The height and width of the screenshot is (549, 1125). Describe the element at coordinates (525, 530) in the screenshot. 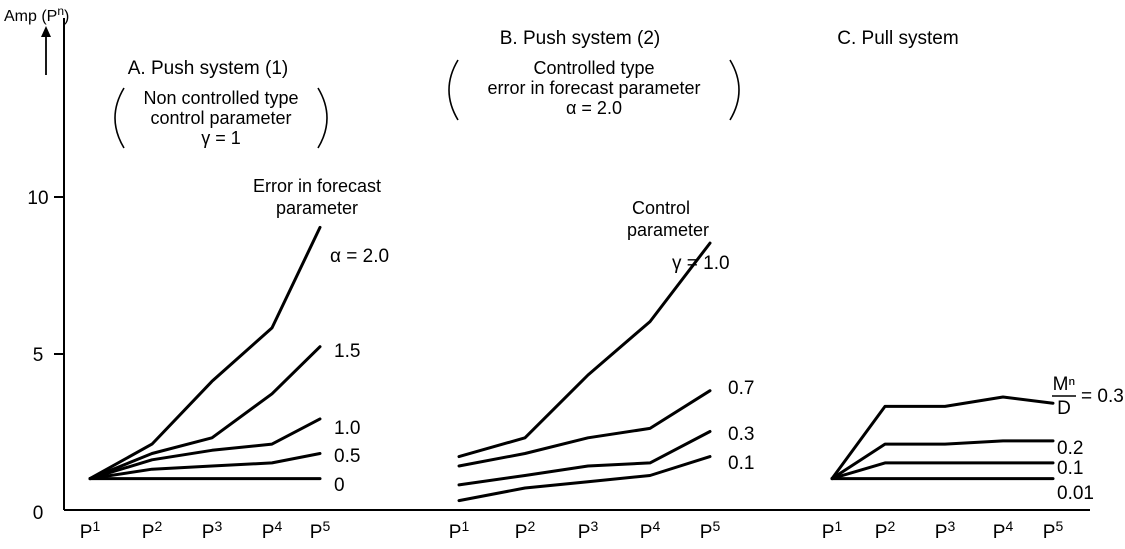

I see `panel-b-x-tick-p2: P2` at that location.